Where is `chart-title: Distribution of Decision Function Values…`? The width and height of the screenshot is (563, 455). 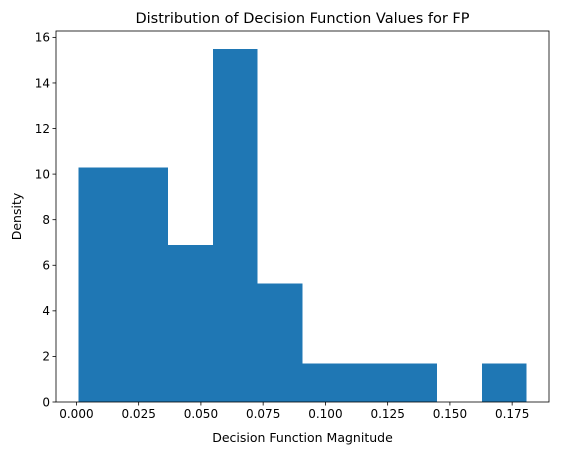
chart-title: Distribution of Decision Function Values… is located at coordinates (302, 19).